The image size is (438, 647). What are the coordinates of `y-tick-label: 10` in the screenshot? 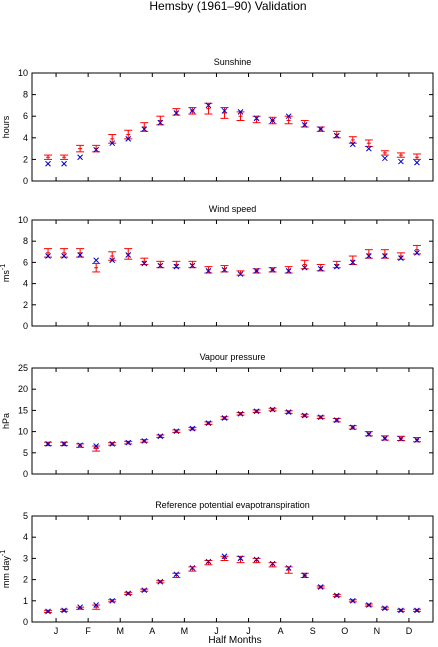 It's located at (23, 220).